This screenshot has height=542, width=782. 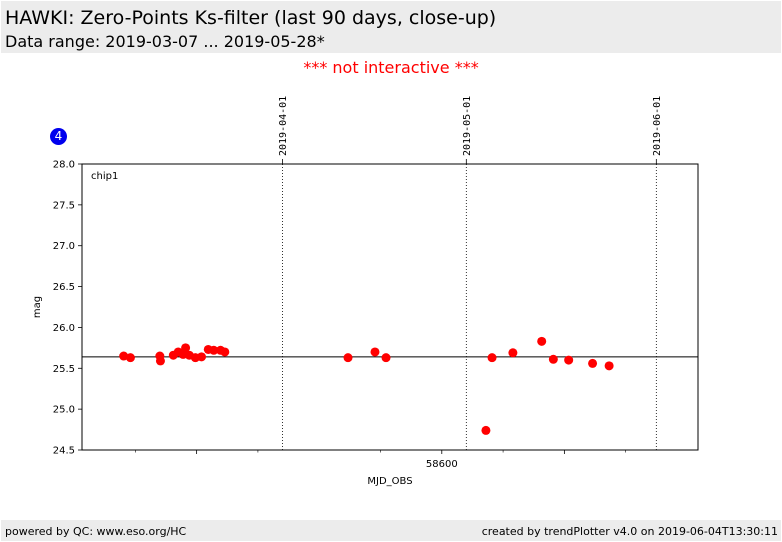 I want to click on panel-label: chip1, so click(x=104, y=176).